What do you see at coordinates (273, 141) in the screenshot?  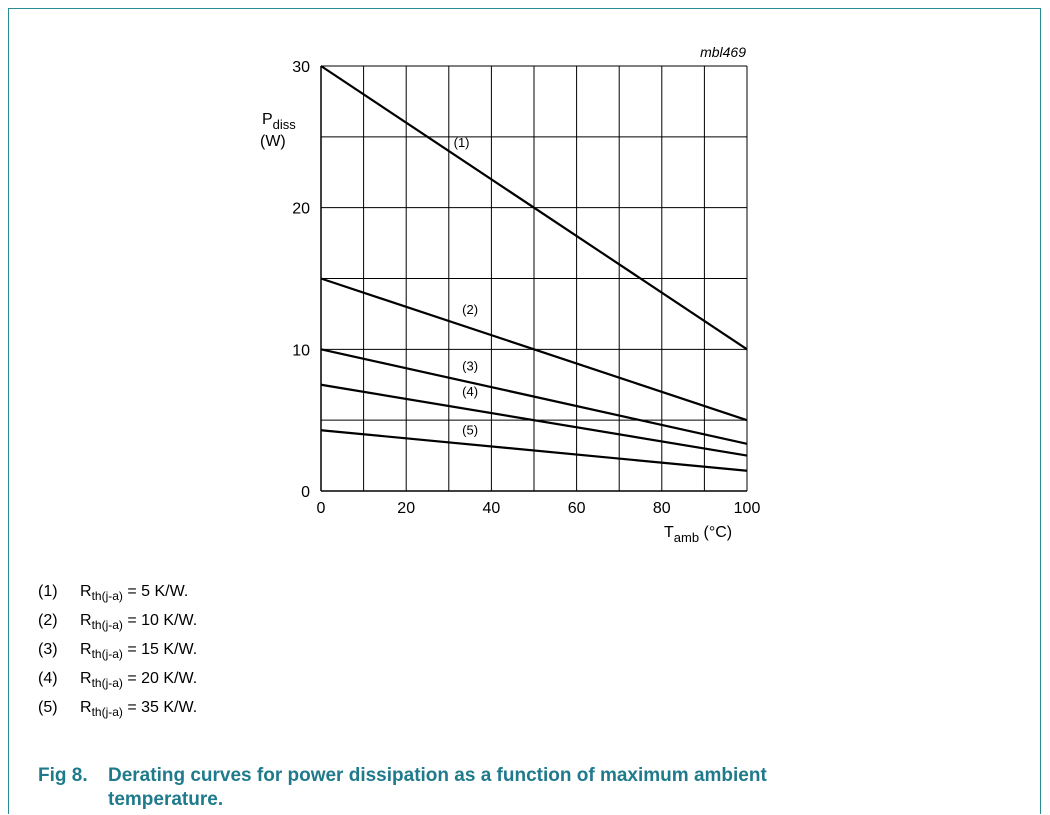 I see `y-axis-unit: (W)` at bounding box center [273, 141].